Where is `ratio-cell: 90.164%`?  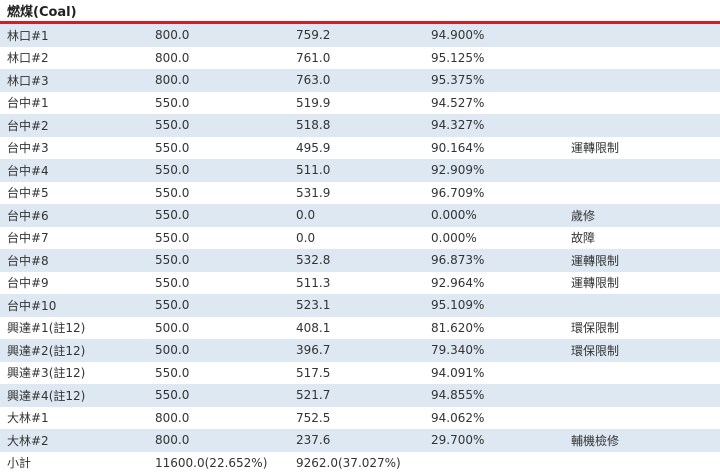 ratio-cell: 90.164% is located at coordinates (501, 147).